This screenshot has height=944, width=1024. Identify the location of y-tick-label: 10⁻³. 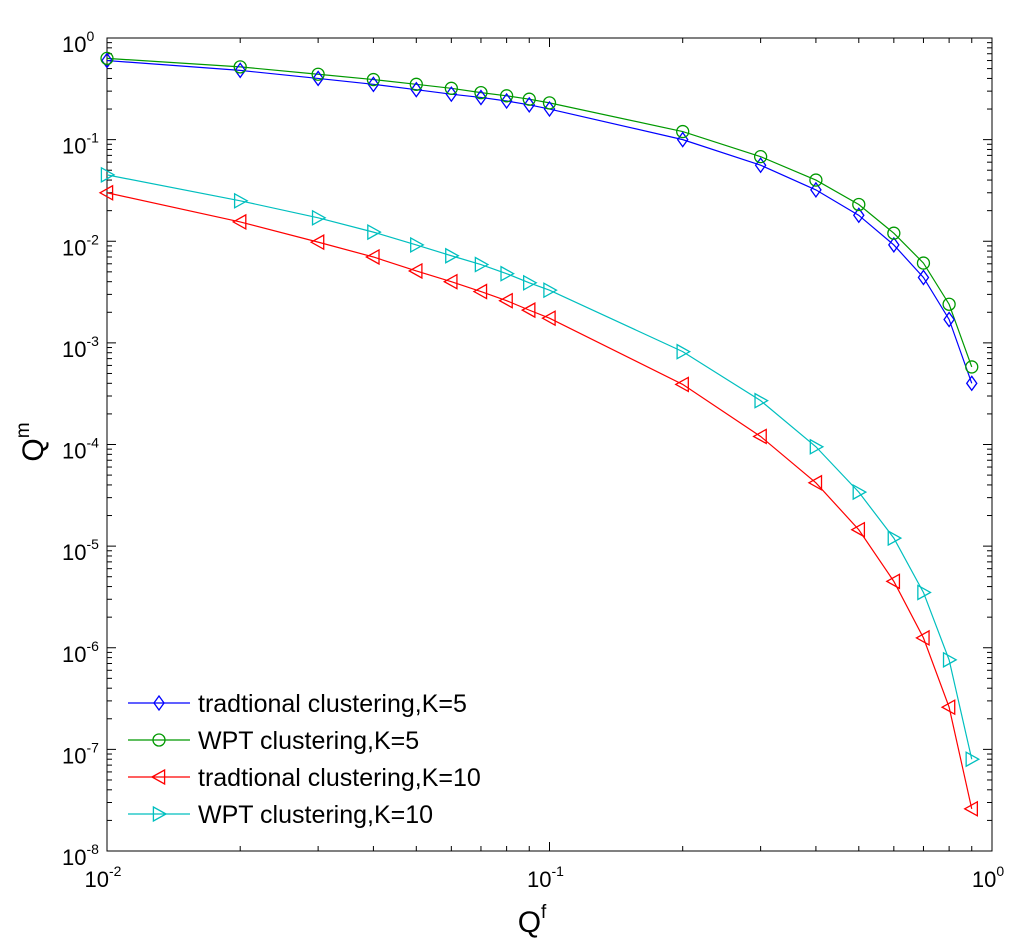
(80, 347).